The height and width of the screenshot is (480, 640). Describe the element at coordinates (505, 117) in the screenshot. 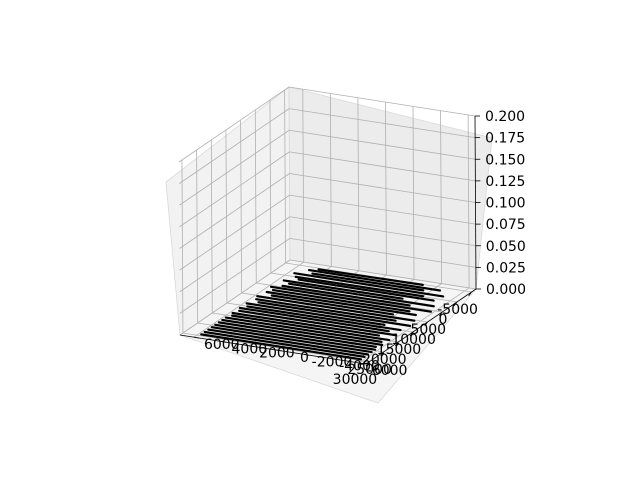

I see `z-tick-label: 0.200` at that location.